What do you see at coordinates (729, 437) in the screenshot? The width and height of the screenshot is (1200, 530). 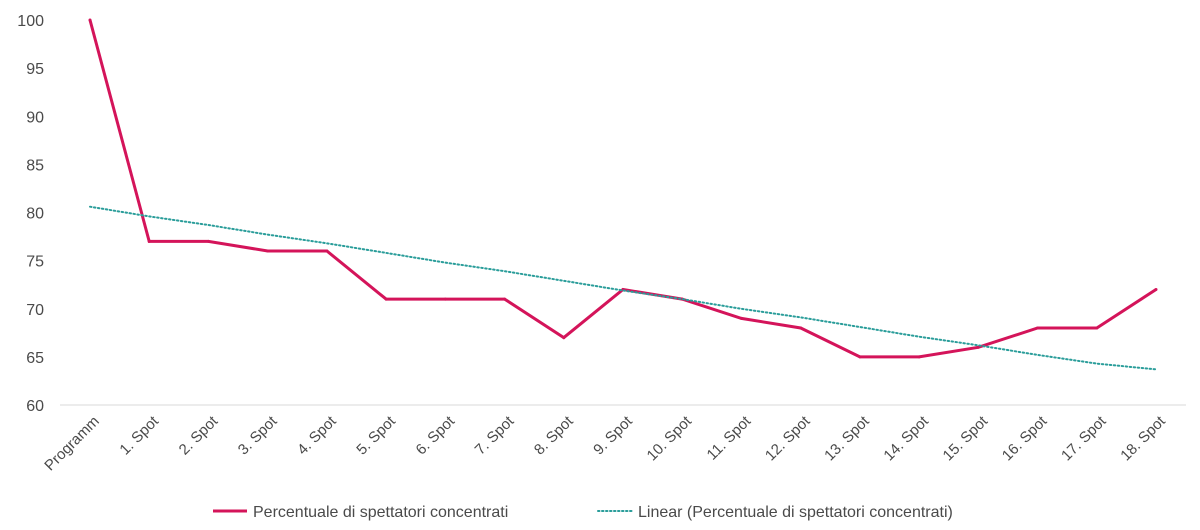 I see `x-tick-label: 11. Spot` at bounding box center [729, 437].